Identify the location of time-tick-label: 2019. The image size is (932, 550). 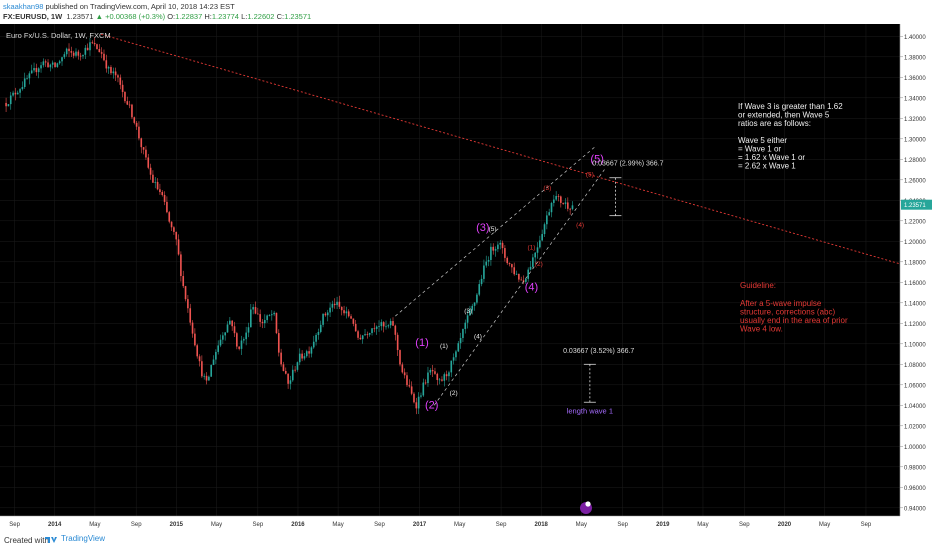
(663, 525).